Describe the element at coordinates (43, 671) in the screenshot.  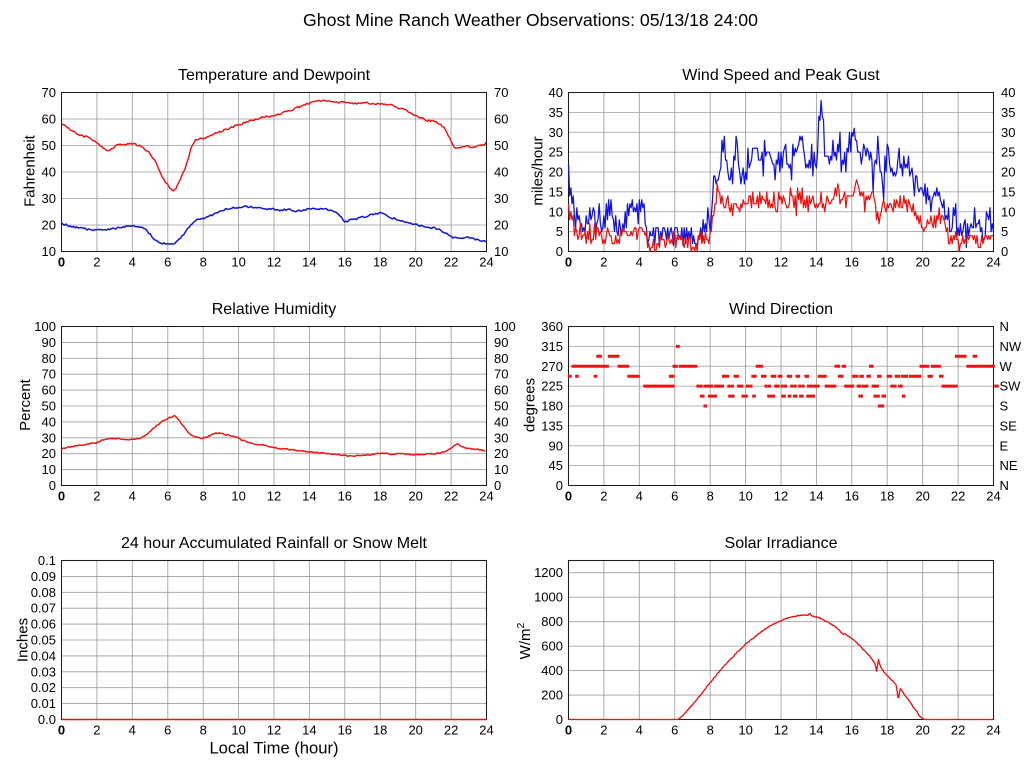
I see `svg-text: 0.03` at that location.